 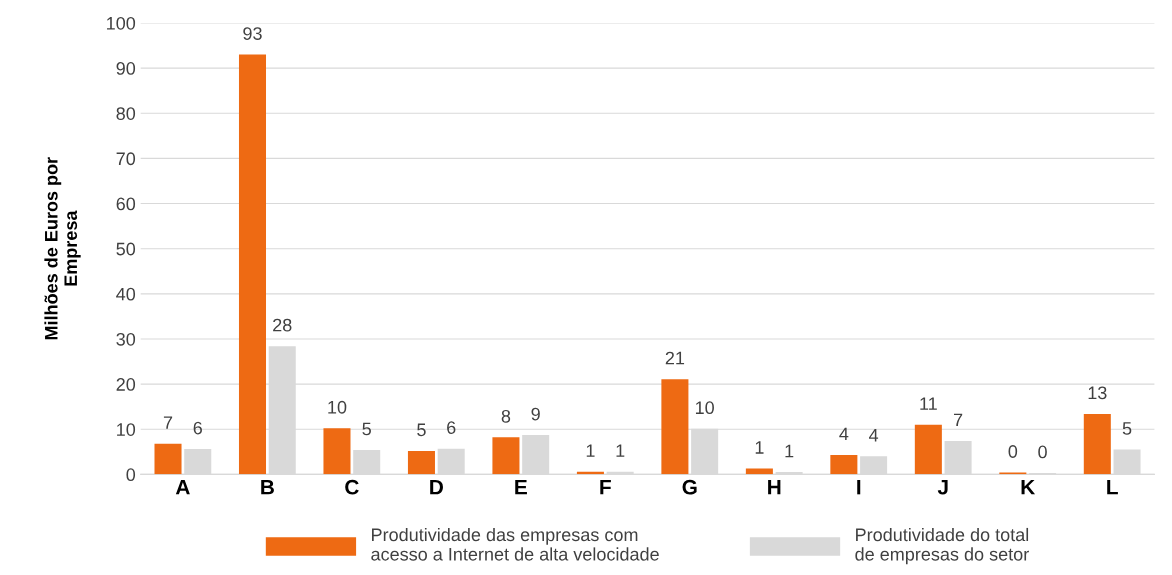 I want to click on y-tick-label: 50, so click(x=126, y=249).